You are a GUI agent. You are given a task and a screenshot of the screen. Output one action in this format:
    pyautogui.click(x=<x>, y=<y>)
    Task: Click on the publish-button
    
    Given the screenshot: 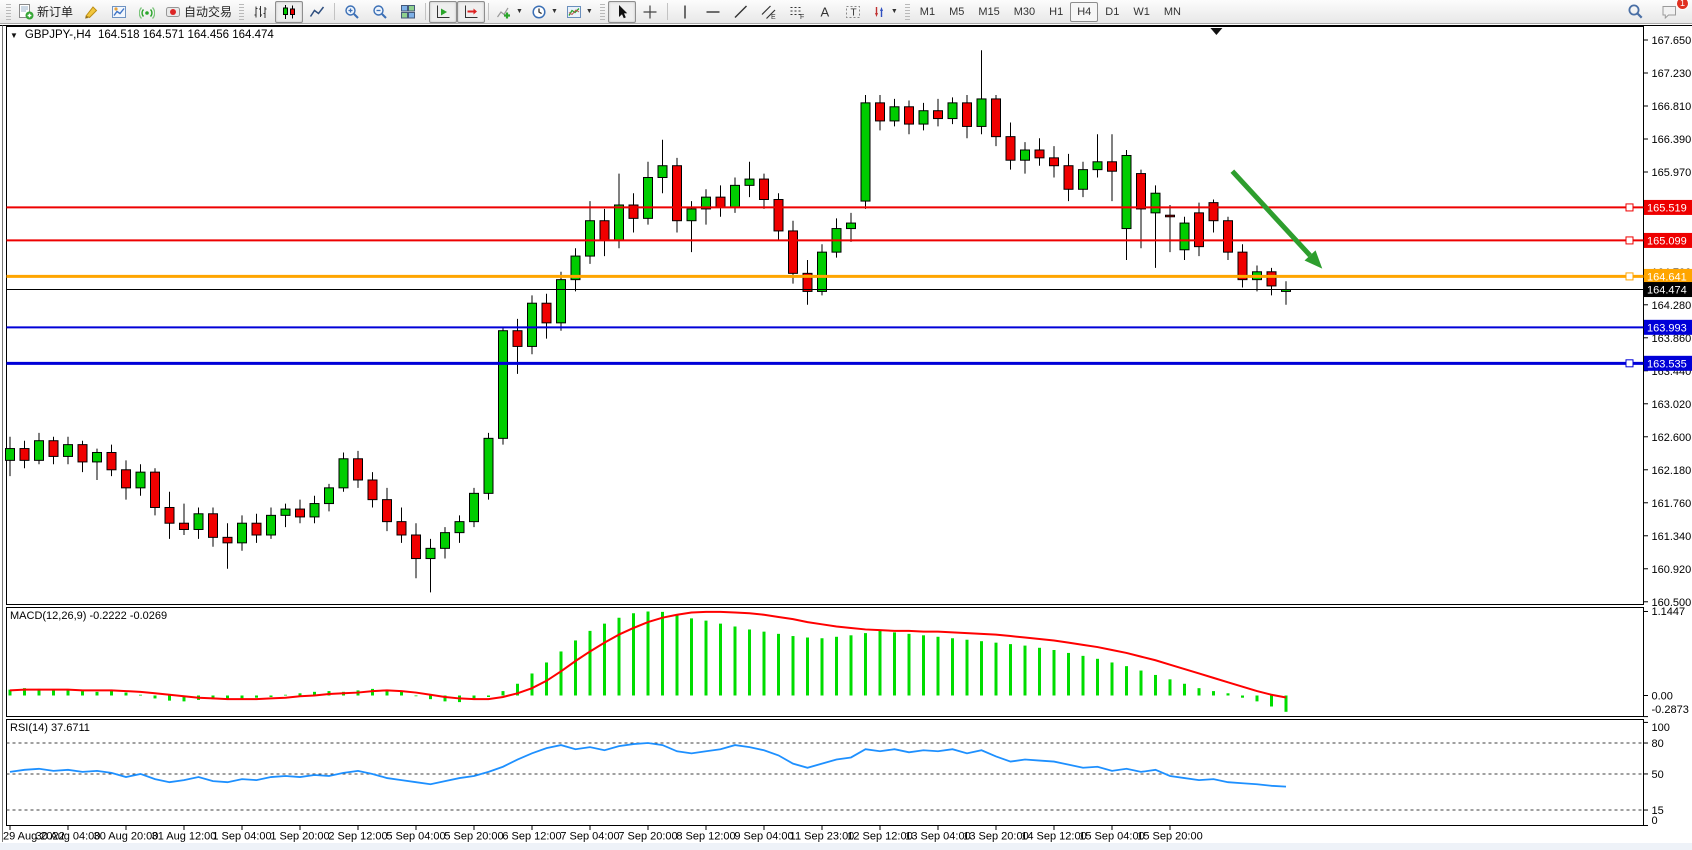 What is the action you would take?
    pyautogui.click(x=91, y=12)
    